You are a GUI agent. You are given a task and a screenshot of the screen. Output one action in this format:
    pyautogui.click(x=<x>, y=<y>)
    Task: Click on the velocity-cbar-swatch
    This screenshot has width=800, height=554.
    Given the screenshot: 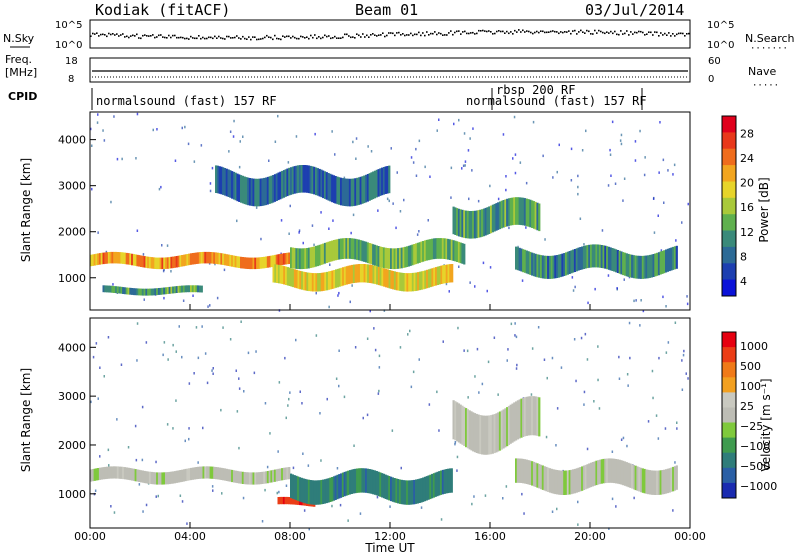 What is the action you would take?
    pyautogui.click(x=729, y=430)
    